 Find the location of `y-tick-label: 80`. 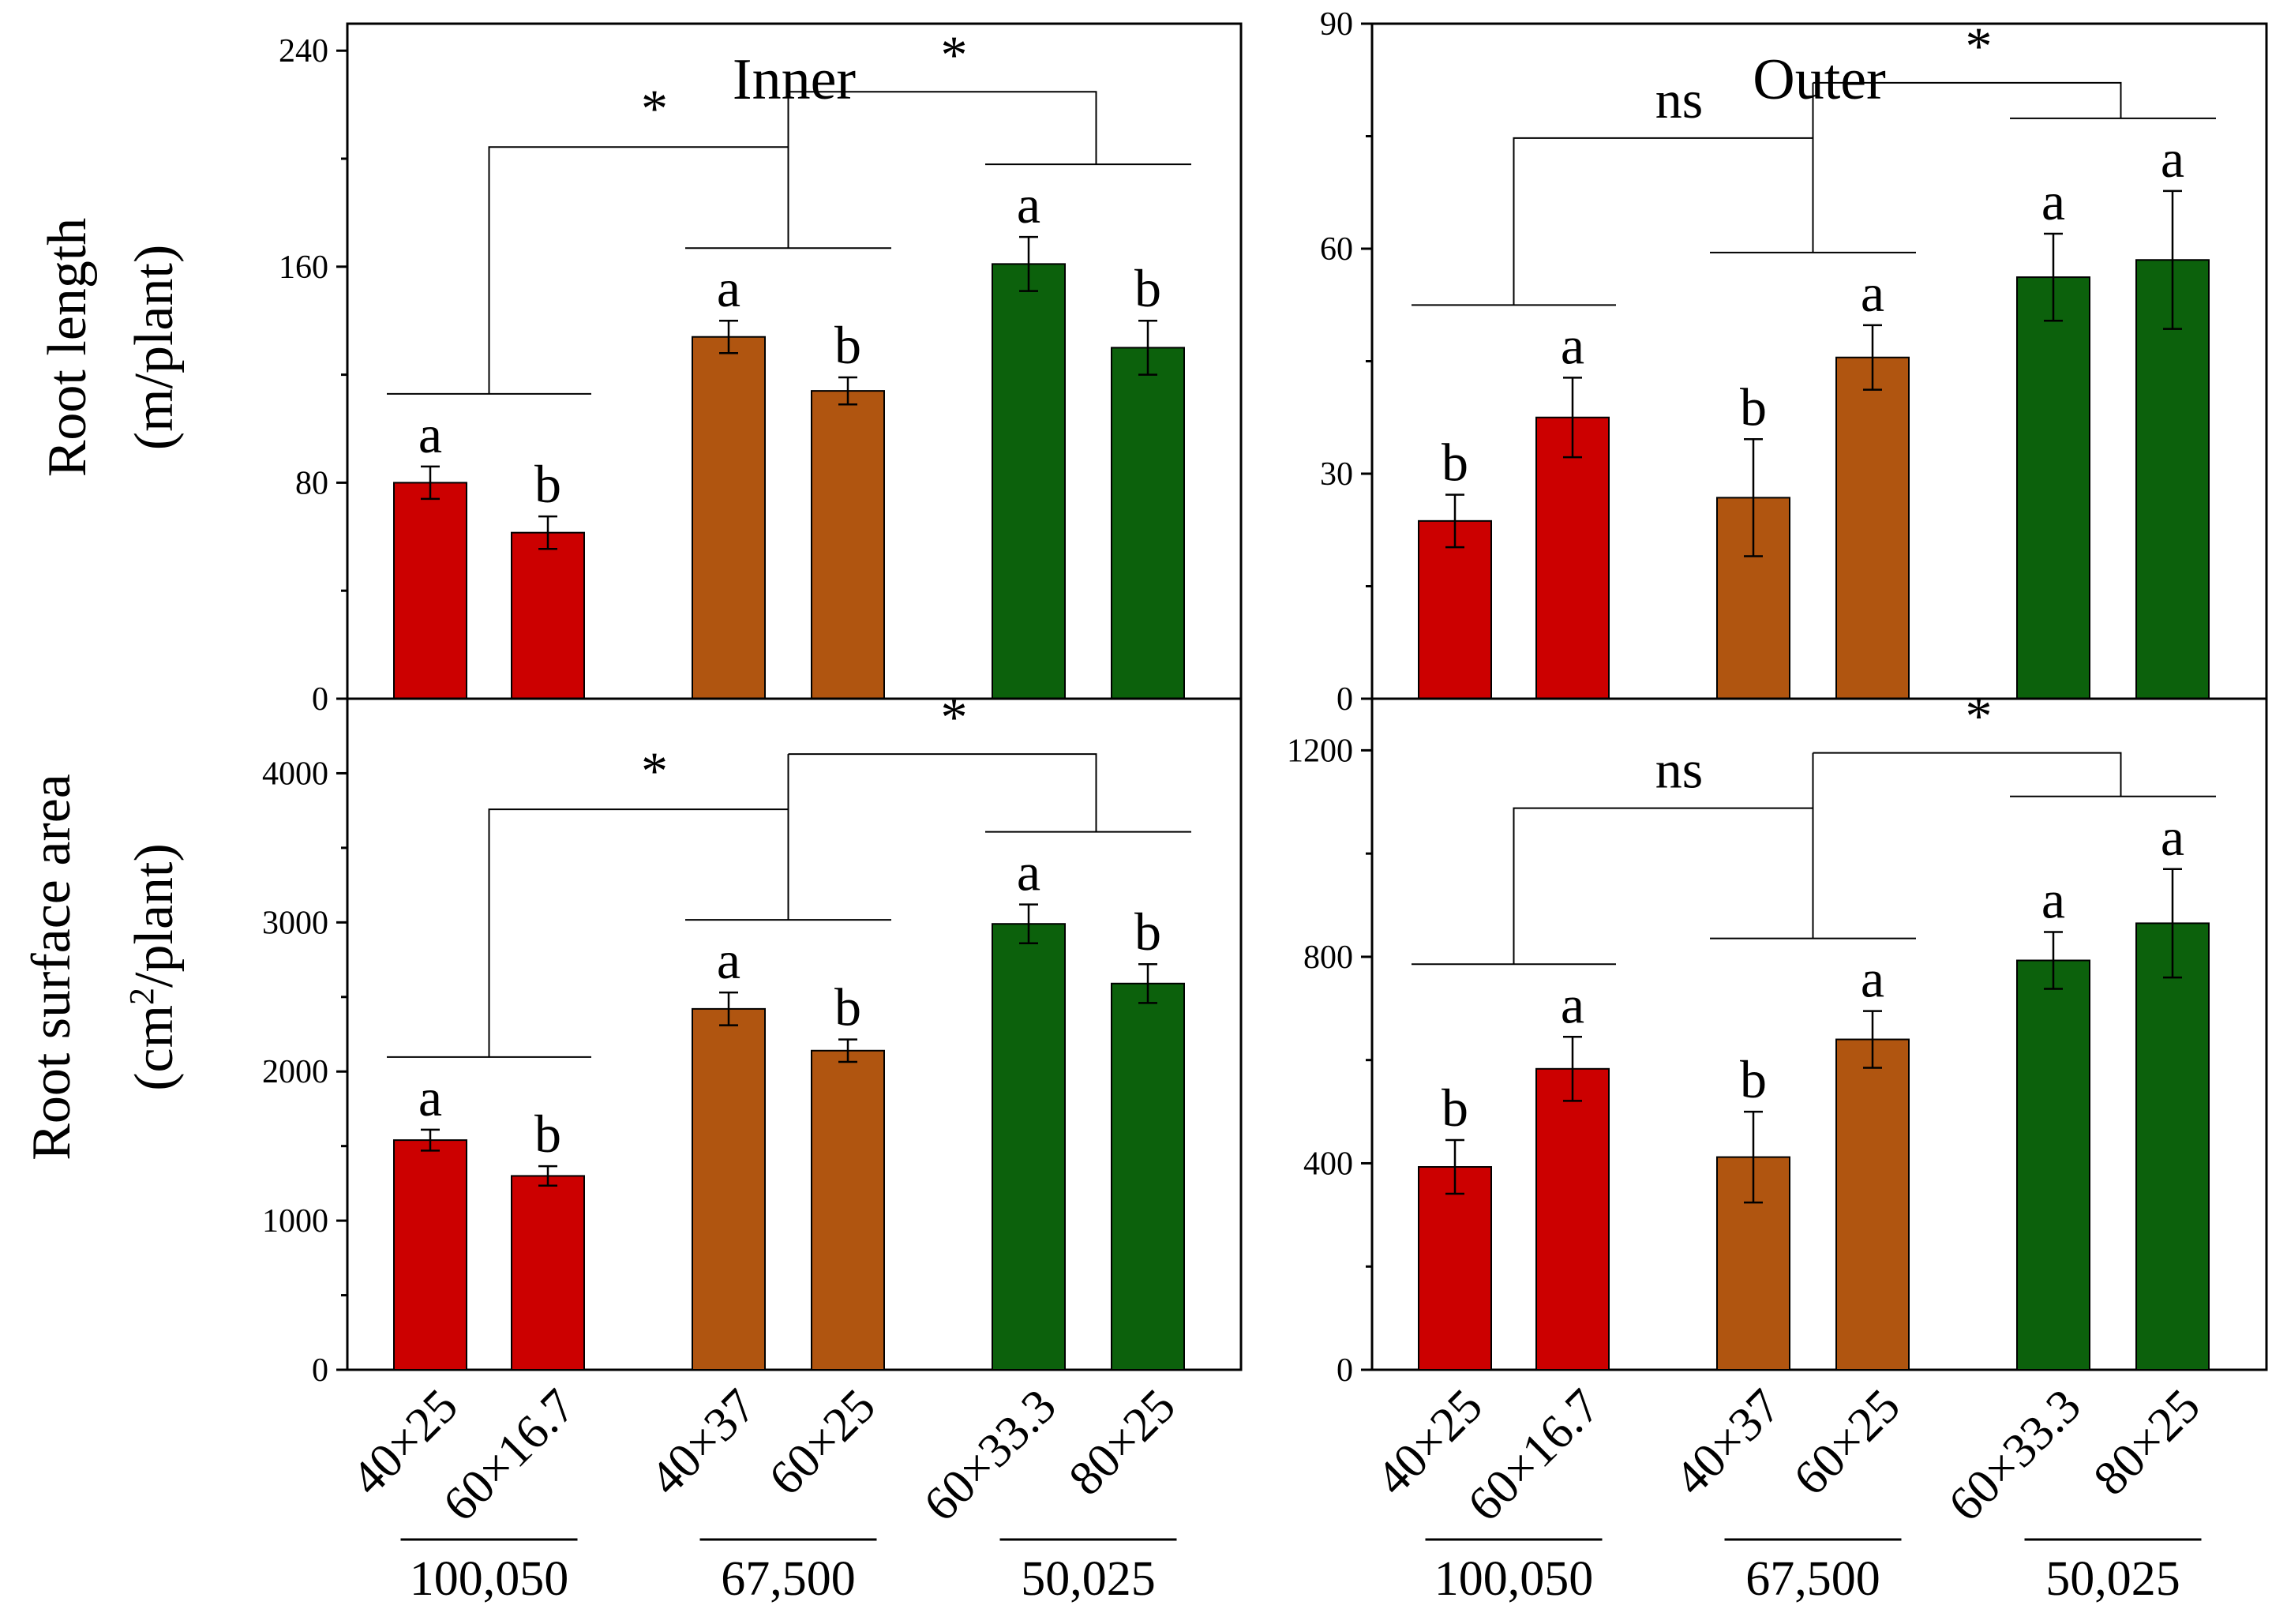

y-tick-label: 80 is located at coordinates (311, 483).